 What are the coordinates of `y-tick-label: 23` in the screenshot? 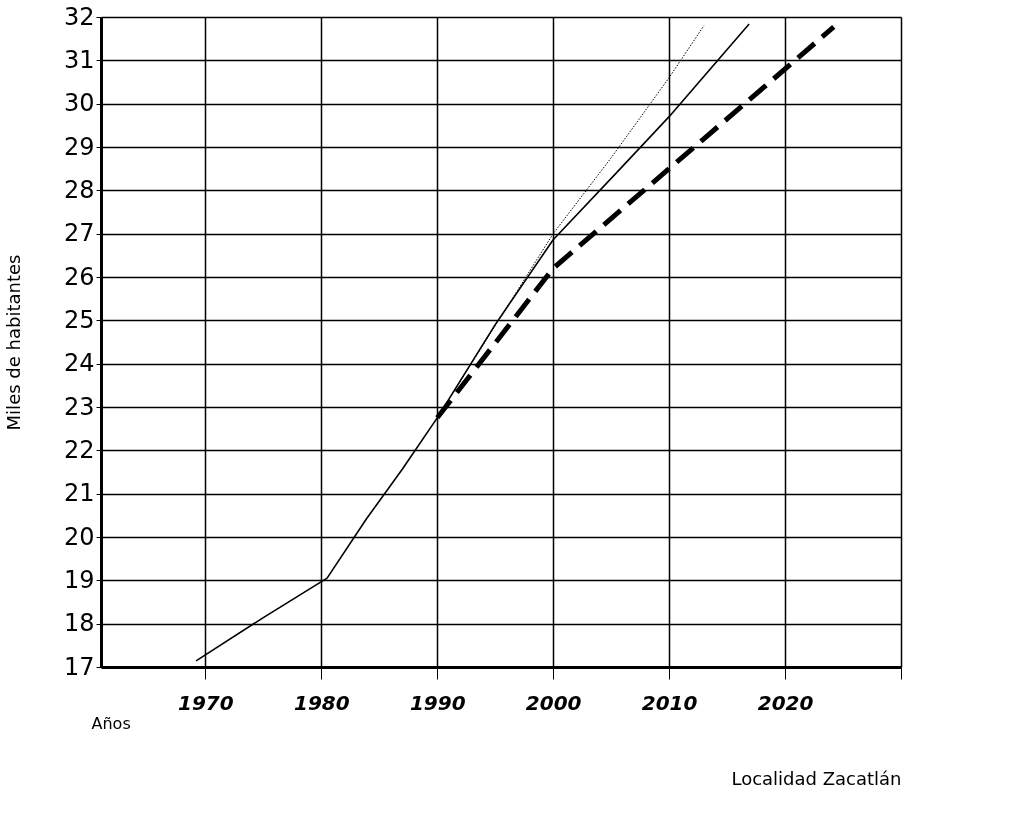 It's located at (79, 406).